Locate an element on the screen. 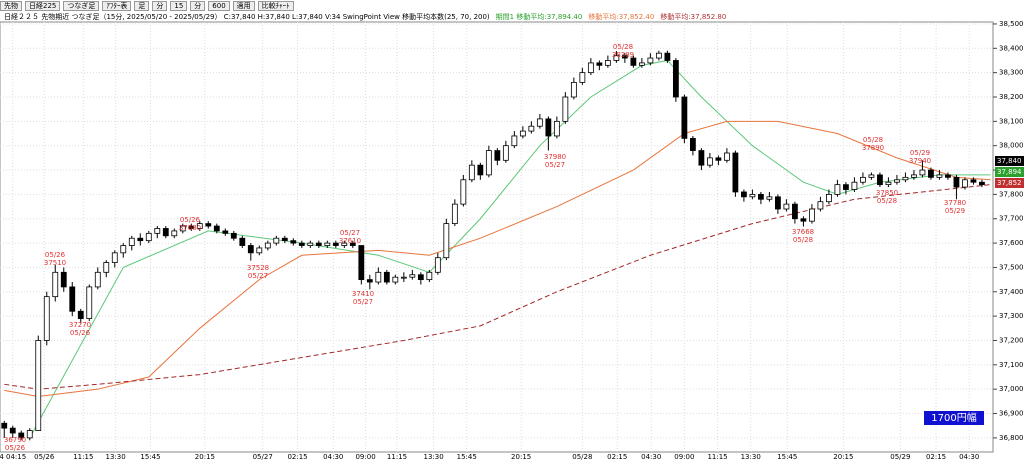  x-tick-label: 05/28 is located at coordinates (582, 457).